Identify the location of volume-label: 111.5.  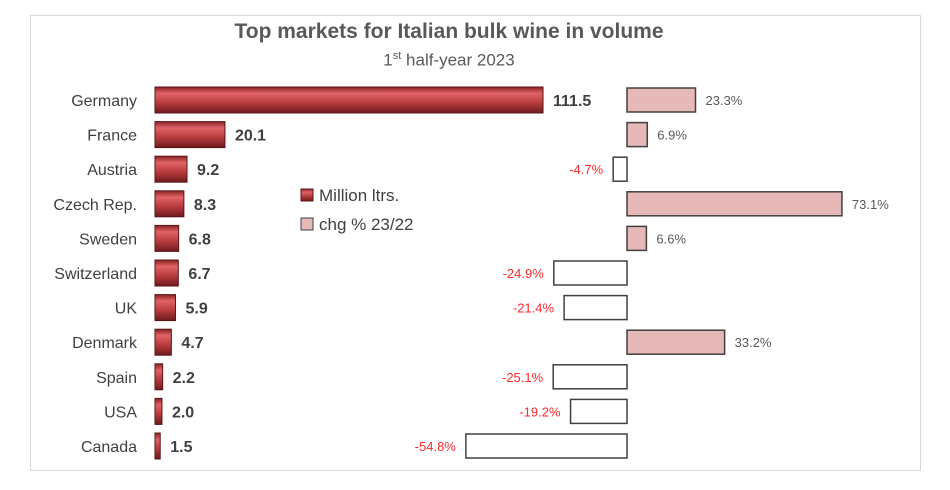
(572, 101).